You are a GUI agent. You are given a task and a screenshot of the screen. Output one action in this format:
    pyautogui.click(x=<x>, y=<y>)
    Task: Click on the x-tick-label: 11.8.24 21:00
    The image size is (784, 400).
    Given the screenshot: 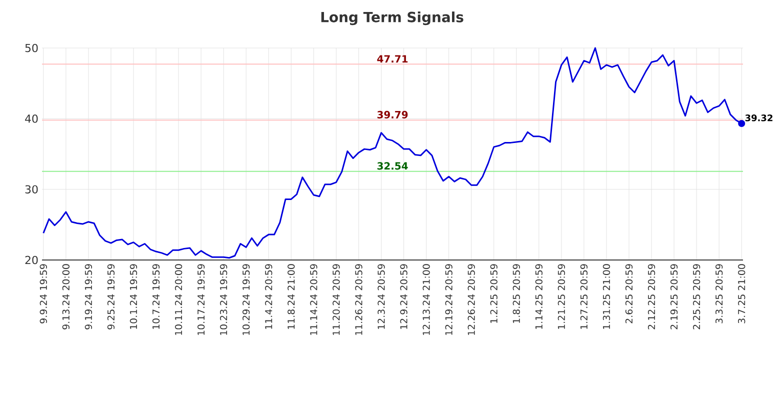 What is the action you would take?
    pyautogui.click(x=291, y=296)
    